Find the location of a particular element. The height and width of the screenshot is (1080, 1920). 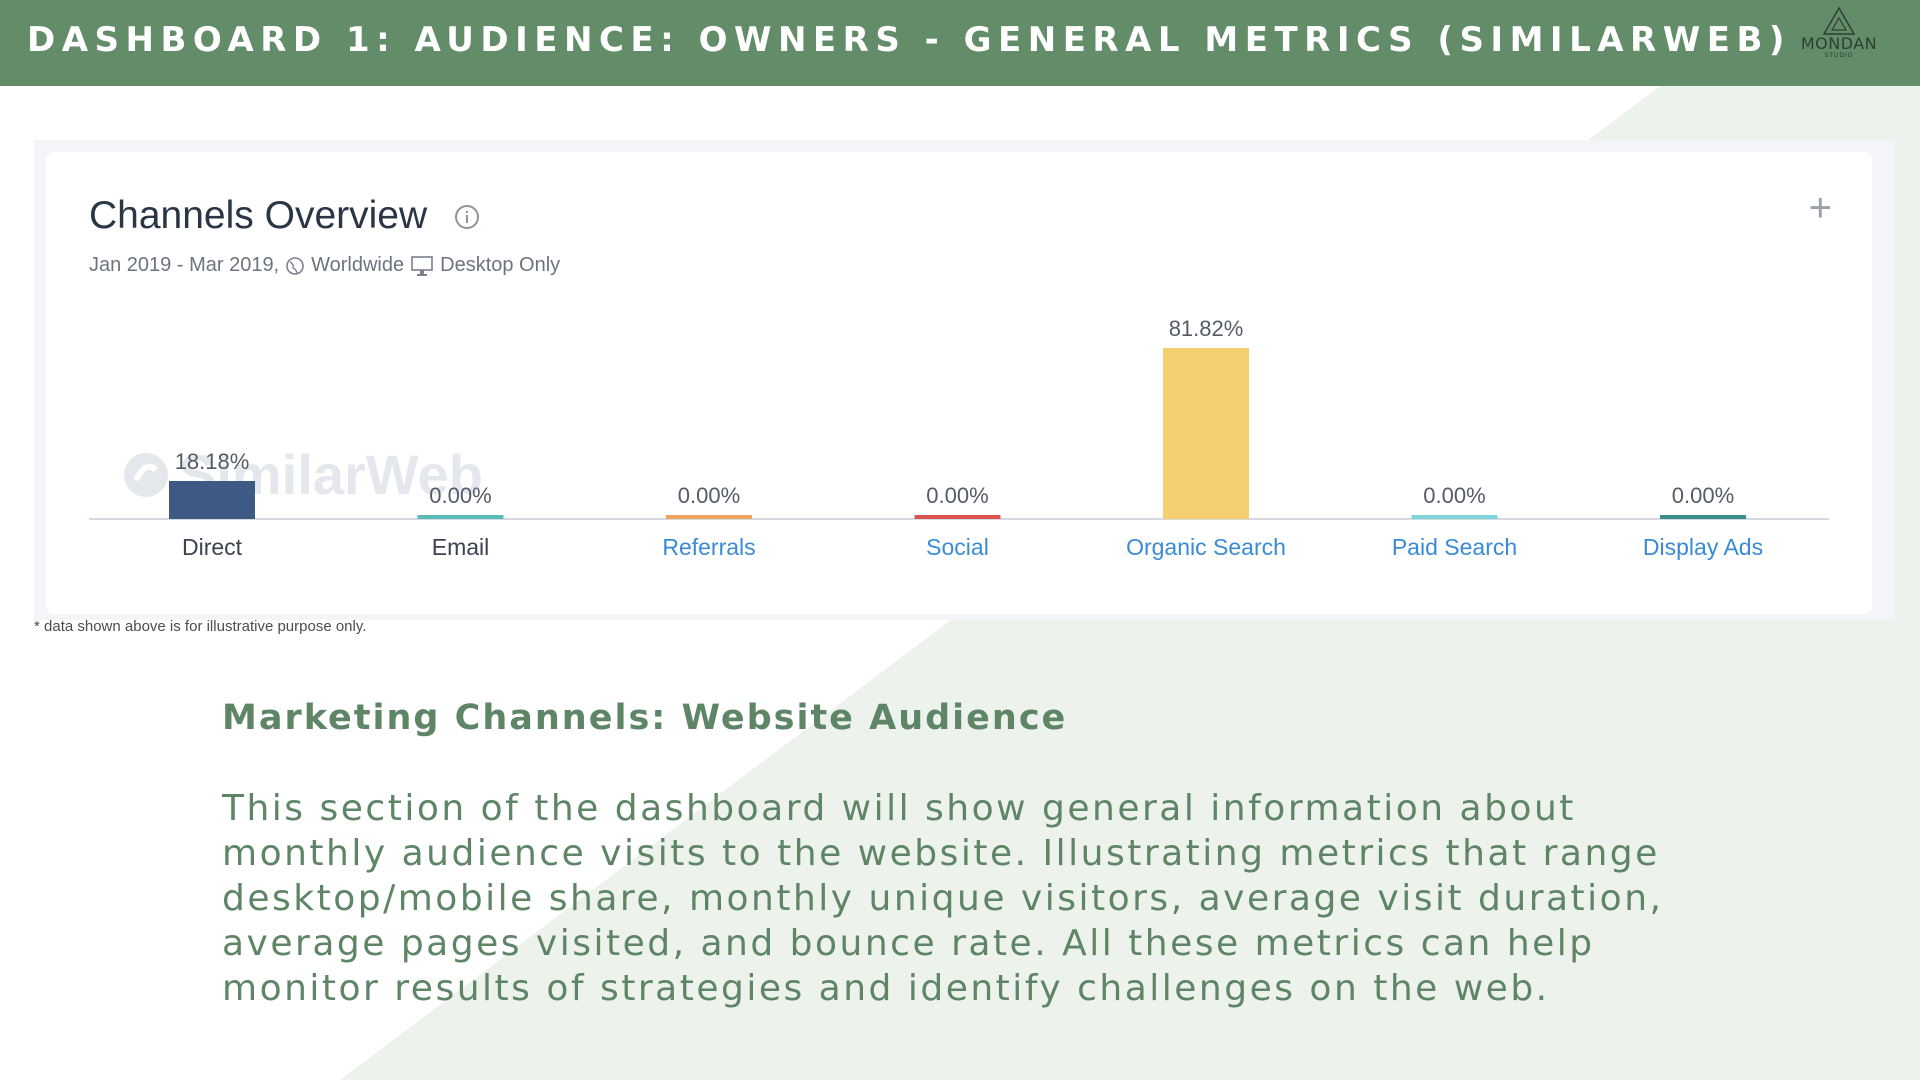

similarweb-logo-icon is located at coordinates (146, 474).